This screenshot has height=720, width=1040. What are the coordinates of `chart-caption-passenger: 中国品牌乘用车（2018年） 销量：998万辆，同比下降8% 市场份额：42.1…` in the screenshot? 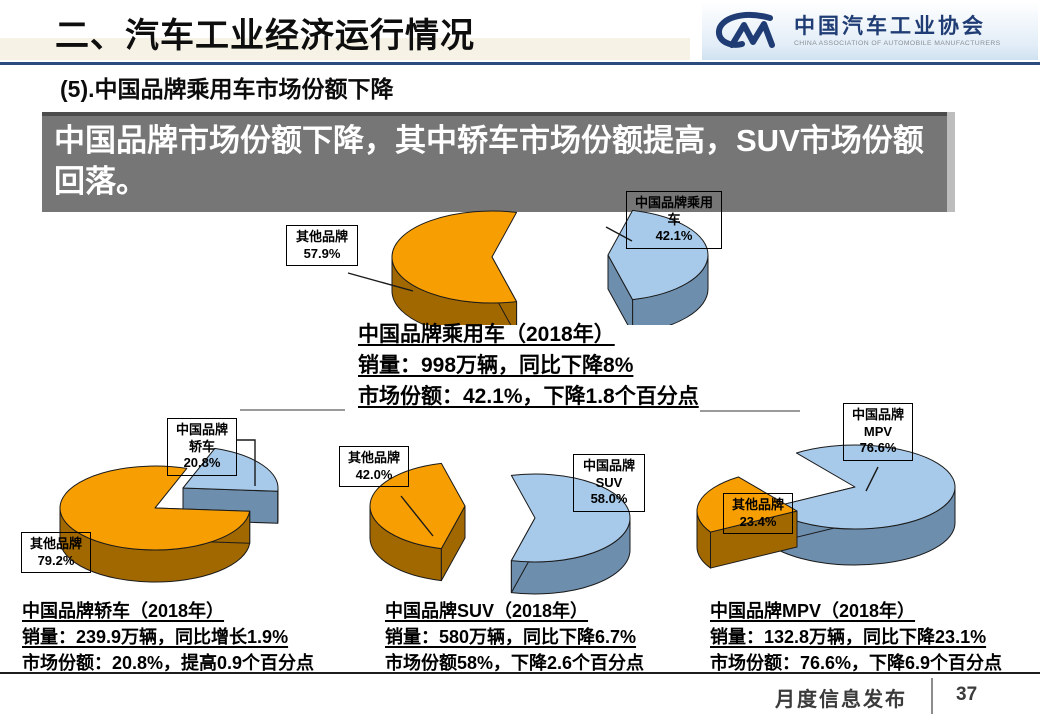 It's located at (528, 368).